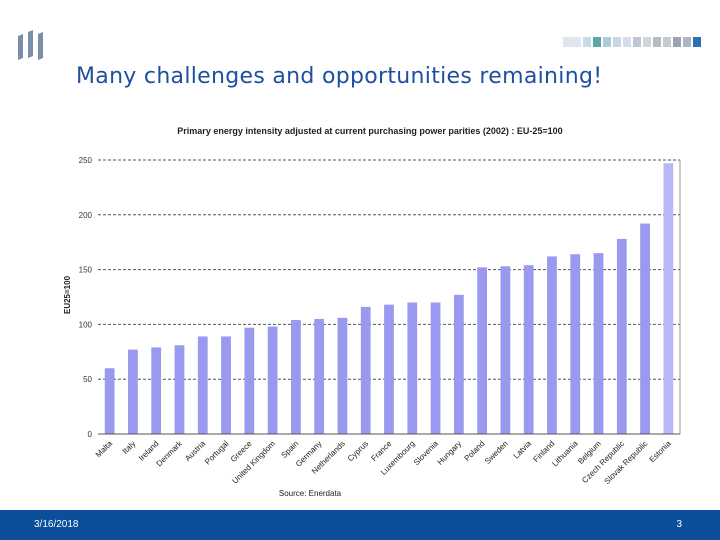  What do you see at coordinates (67, 294) in the screenshot?
I see `y-axis-label: EU25=100` at bounding box center [67, 294].